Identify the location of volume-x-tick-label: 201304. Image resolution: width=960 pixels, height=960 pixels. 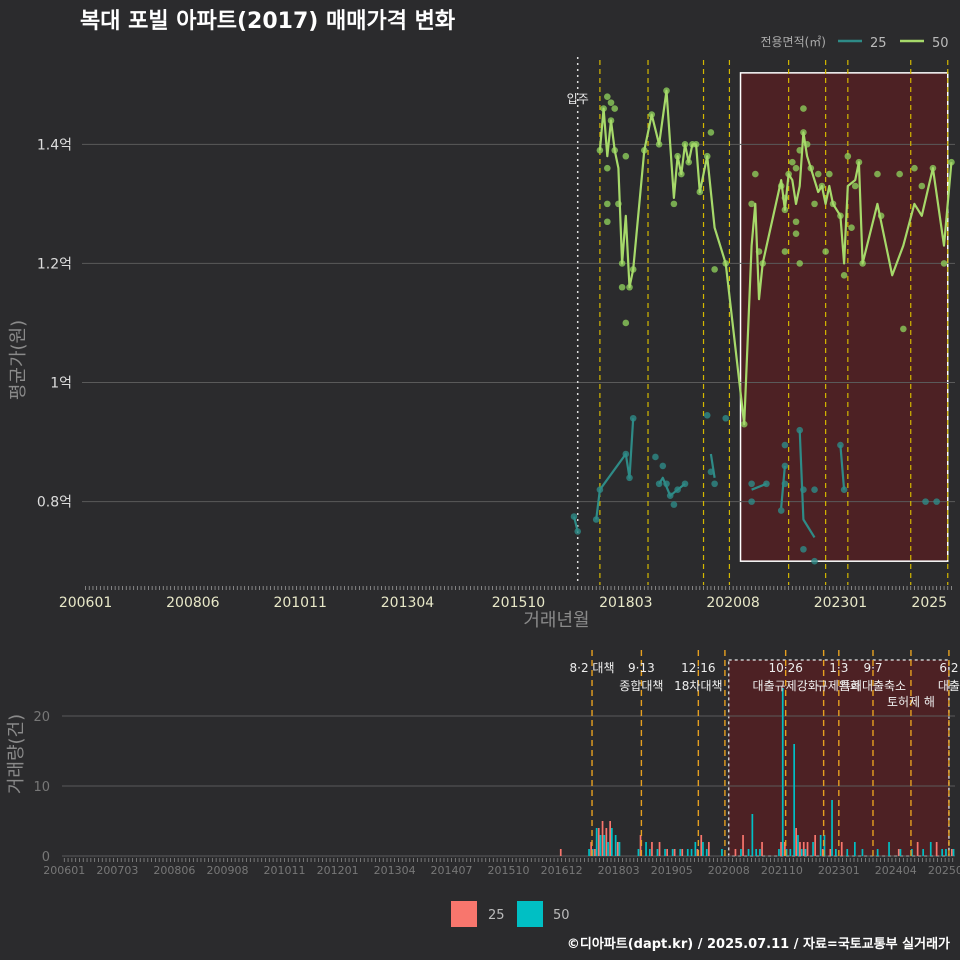
(395, 870).